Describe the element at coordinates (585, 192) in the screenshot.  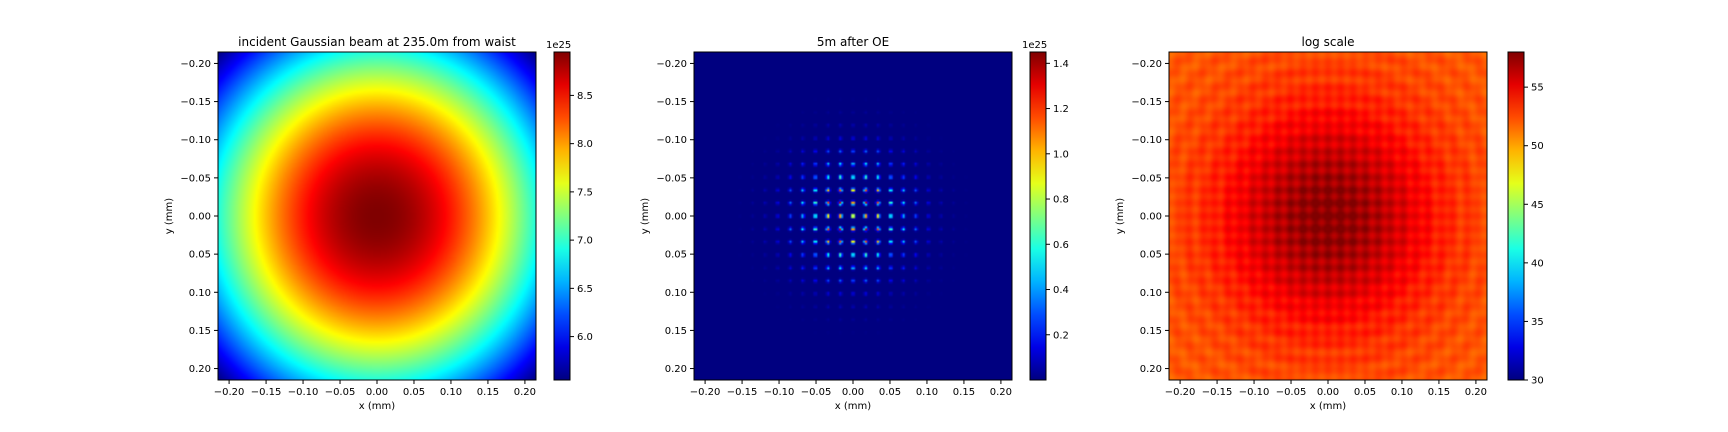
I see `colorbar-tick-label: 7.5` at that location.